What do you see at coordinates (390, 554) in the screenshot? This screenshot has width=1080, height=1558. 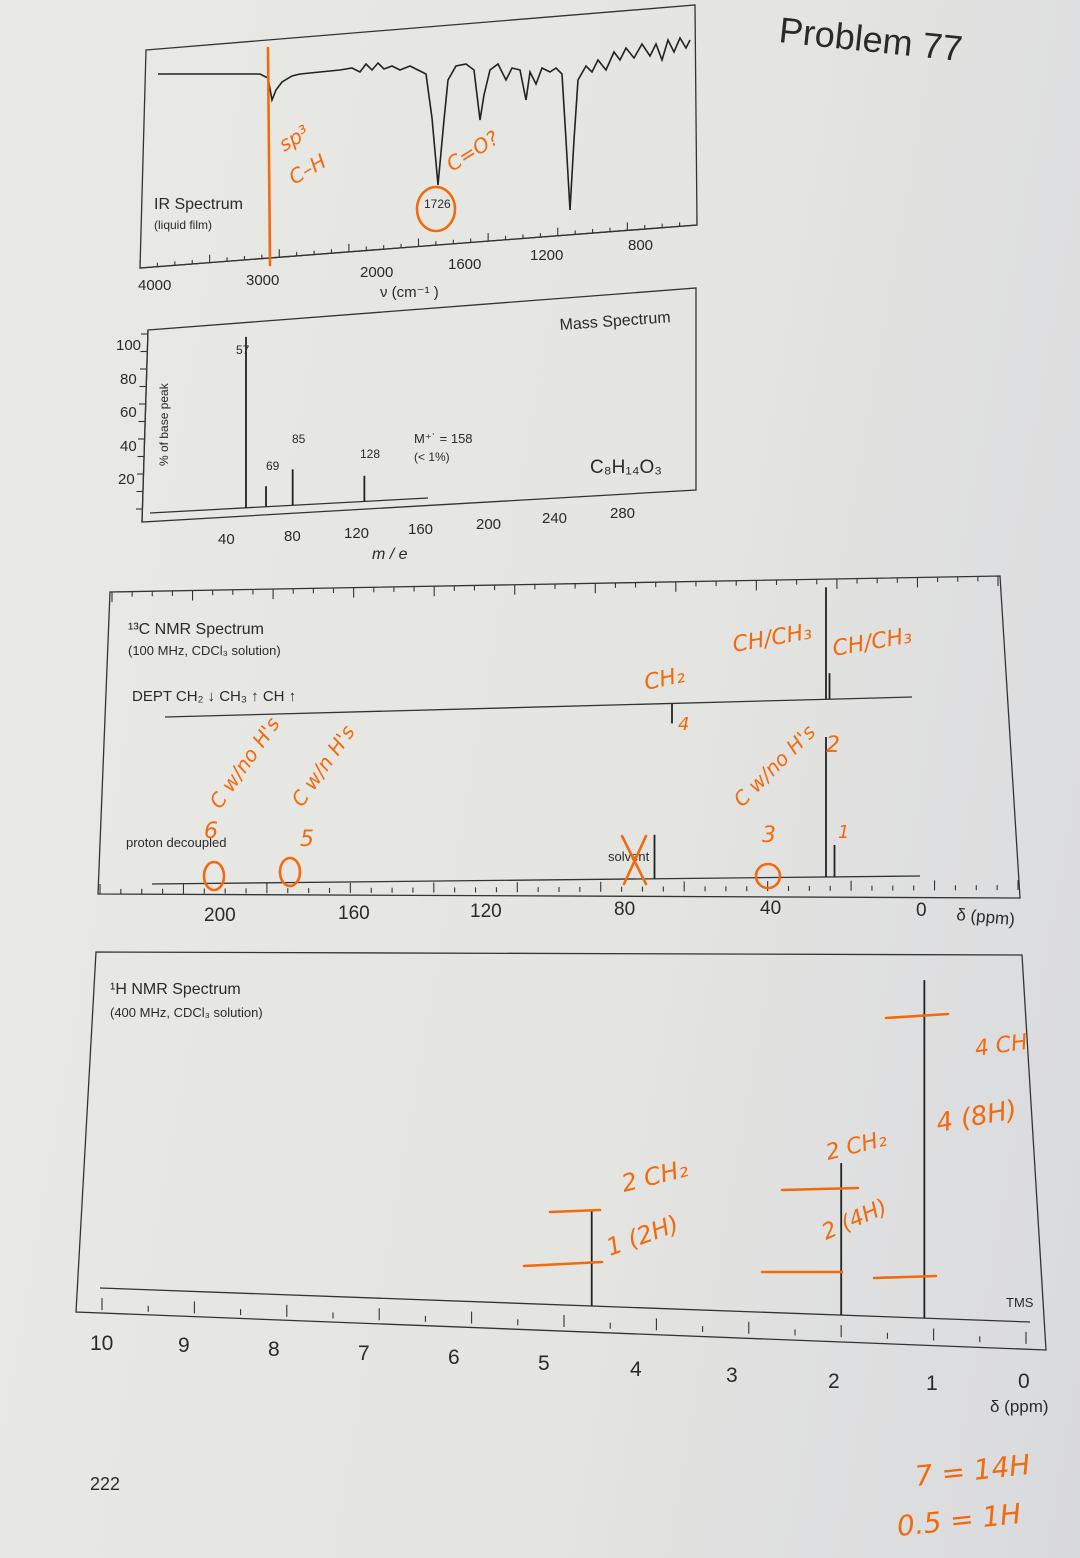 I see `mass-x-label: m / e` at bounding box center [390, 554].